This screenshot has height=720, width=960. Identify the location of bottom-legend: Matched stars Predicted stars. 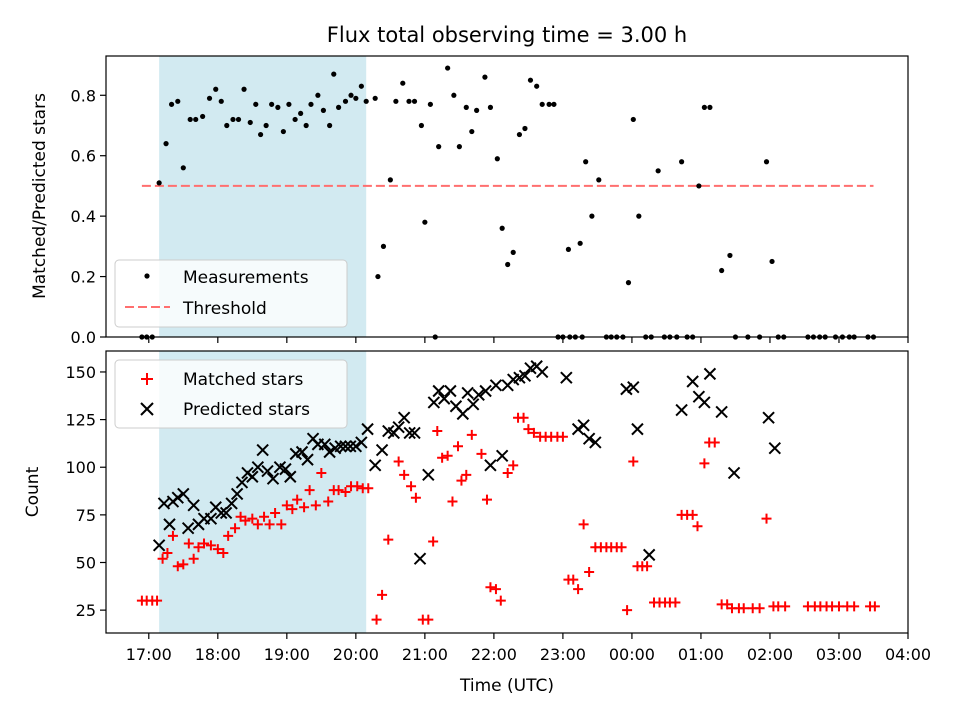
(231, 394).